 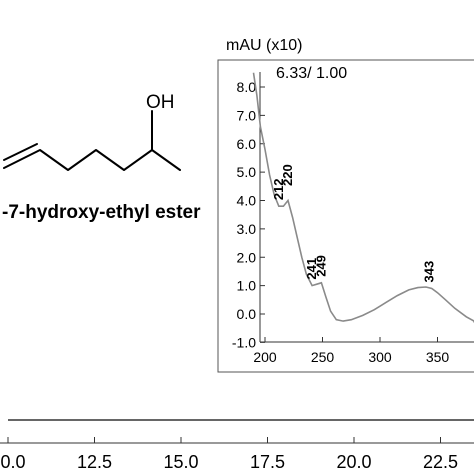 I want to click on peak-label: 212, so click(x=278, y=189).